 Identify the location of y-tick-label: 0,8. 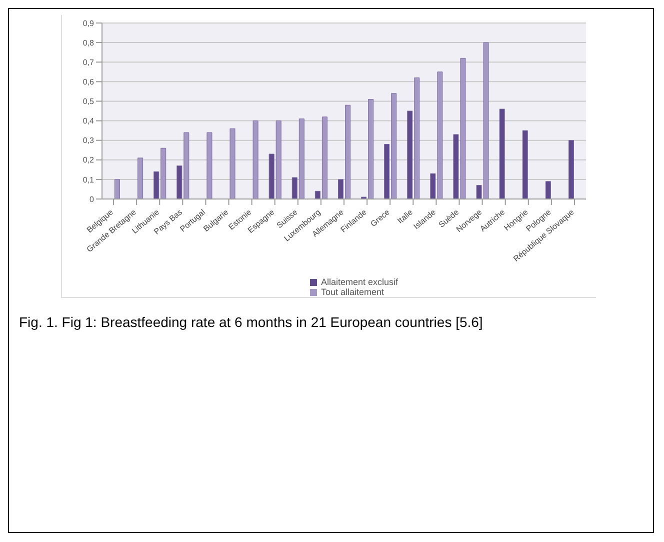
(88, 43).